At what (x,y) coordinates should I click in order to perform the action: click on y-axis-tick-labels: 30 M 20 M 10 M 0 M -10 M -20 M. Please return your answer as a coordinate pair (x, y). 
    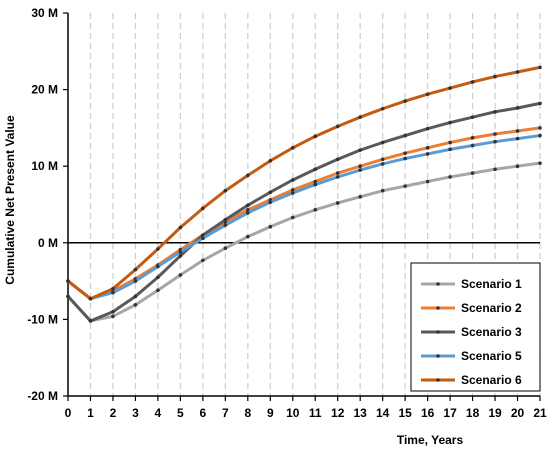
    Looking at the image, I should click on (42, 204).